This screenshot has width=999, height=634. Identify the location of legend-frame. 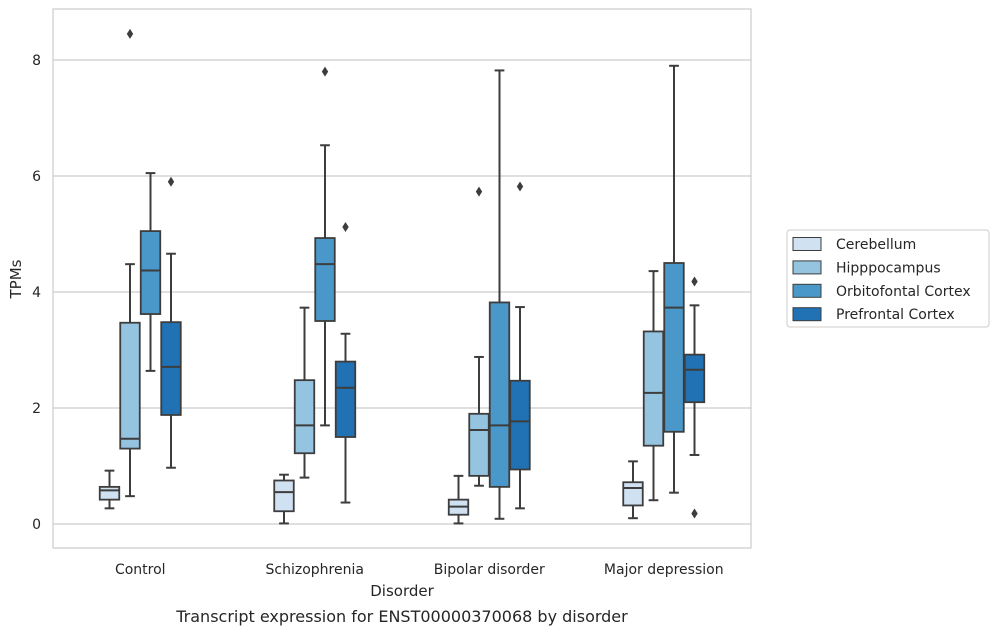
(888, 278).